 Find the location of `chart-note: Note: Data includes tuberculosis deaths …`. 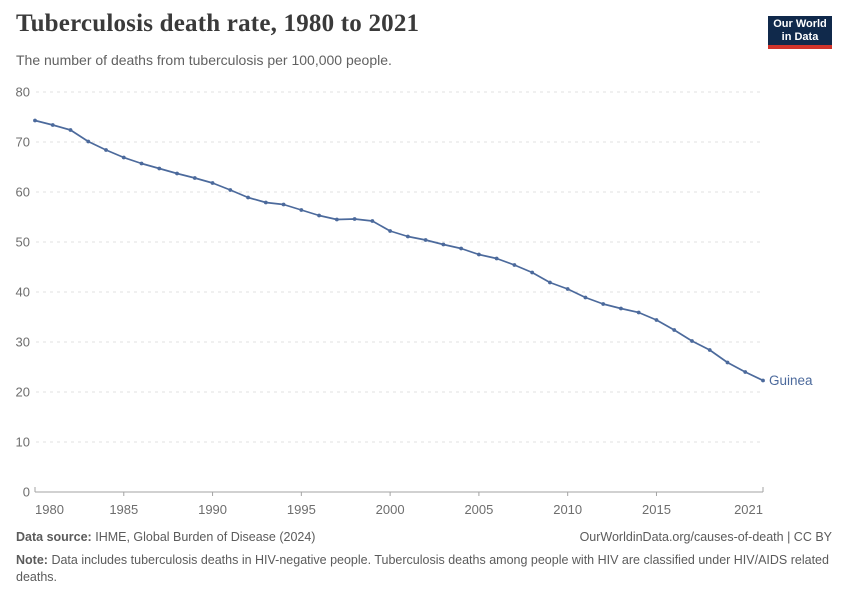

chart-note: Note: Data includes tuberculosis deaths … is located at coordinates (424, 568).